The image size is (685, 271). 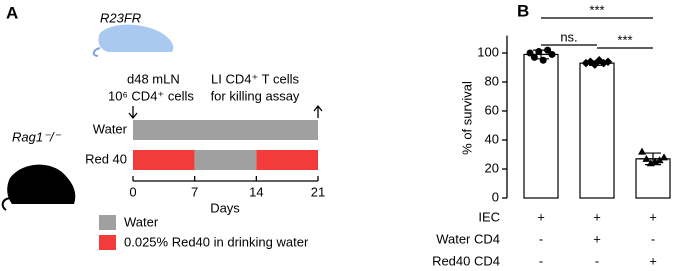 I want to click on row-label: Water, so click(x=110, y=128).